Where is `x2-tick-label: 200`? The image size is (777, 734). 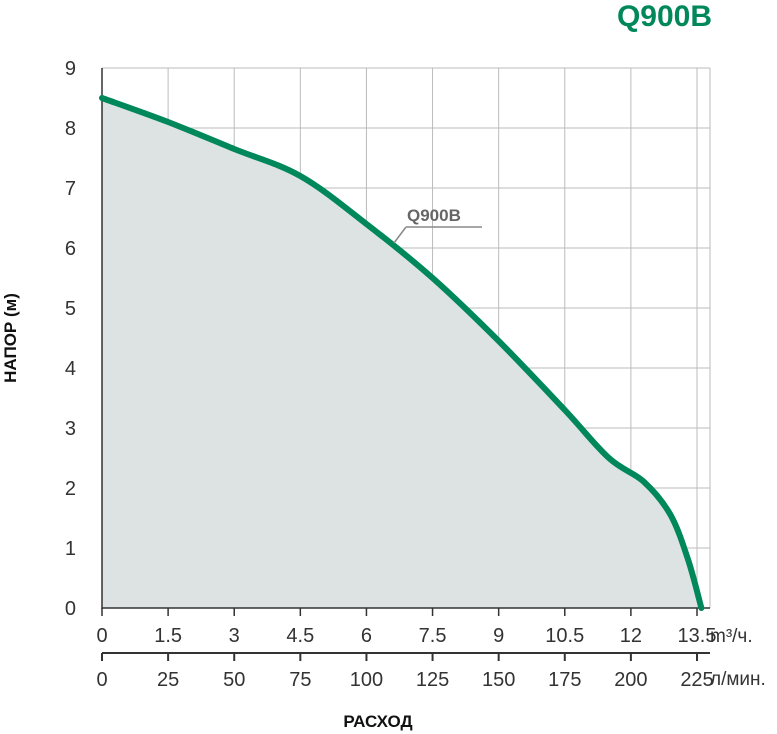
x2-tick-label: 200 is located at coordinates (630, 680).